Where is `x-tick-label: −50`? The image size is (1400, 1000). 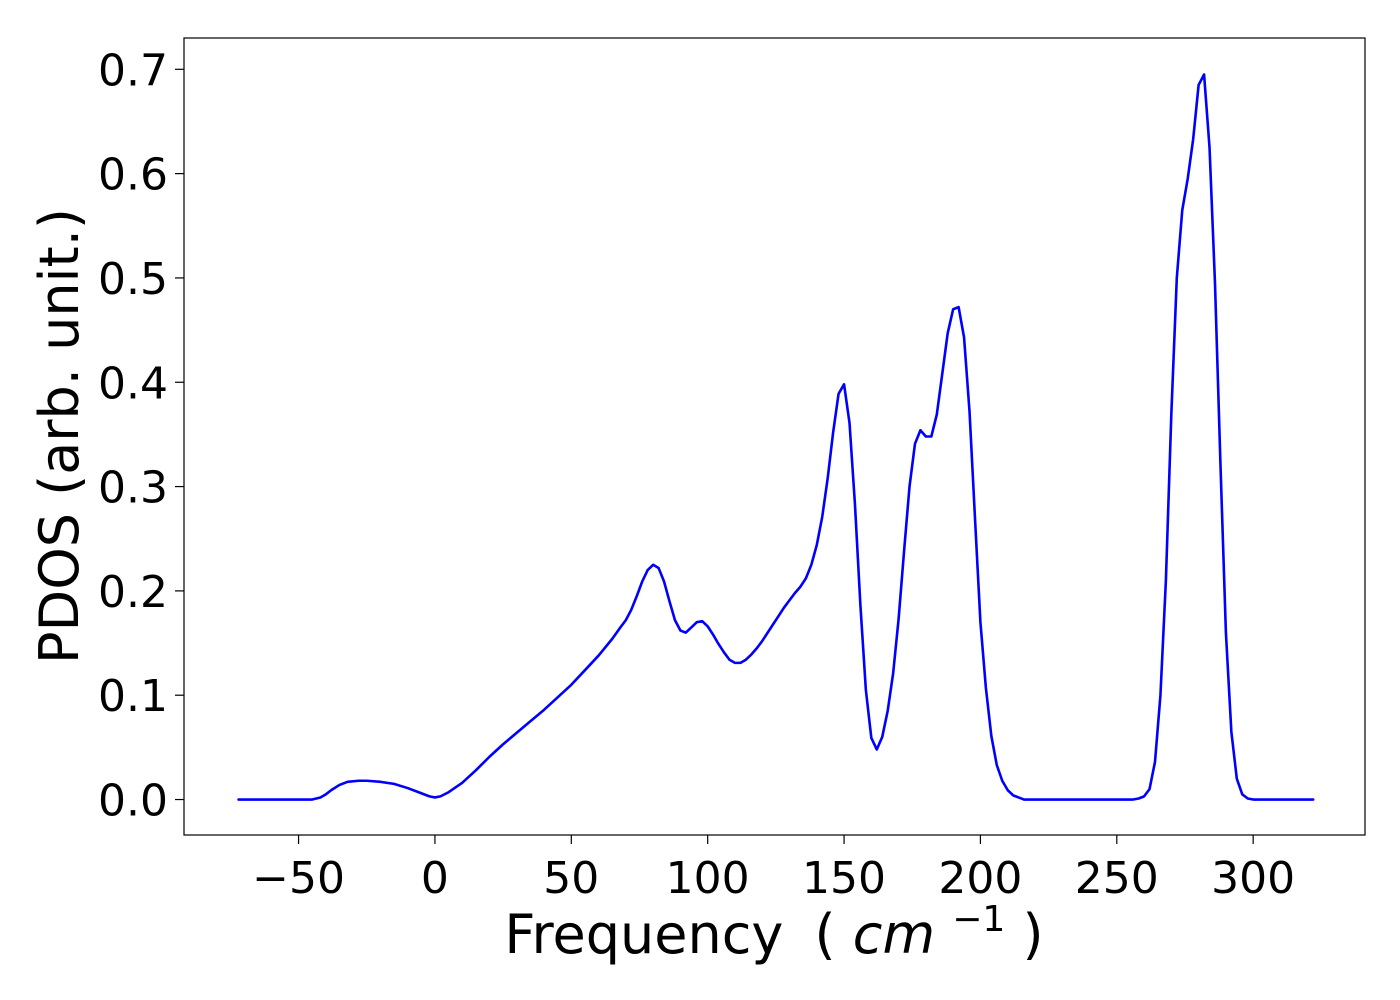
x-tick-label: −50 is located at coordinates (298, 878).